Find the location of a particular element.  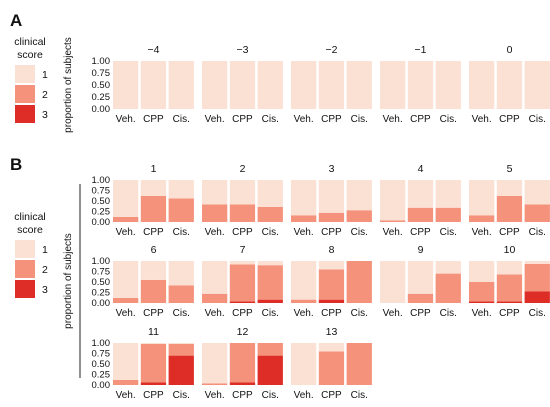

panel-letter-a: A is located at coordinates (16, 20).